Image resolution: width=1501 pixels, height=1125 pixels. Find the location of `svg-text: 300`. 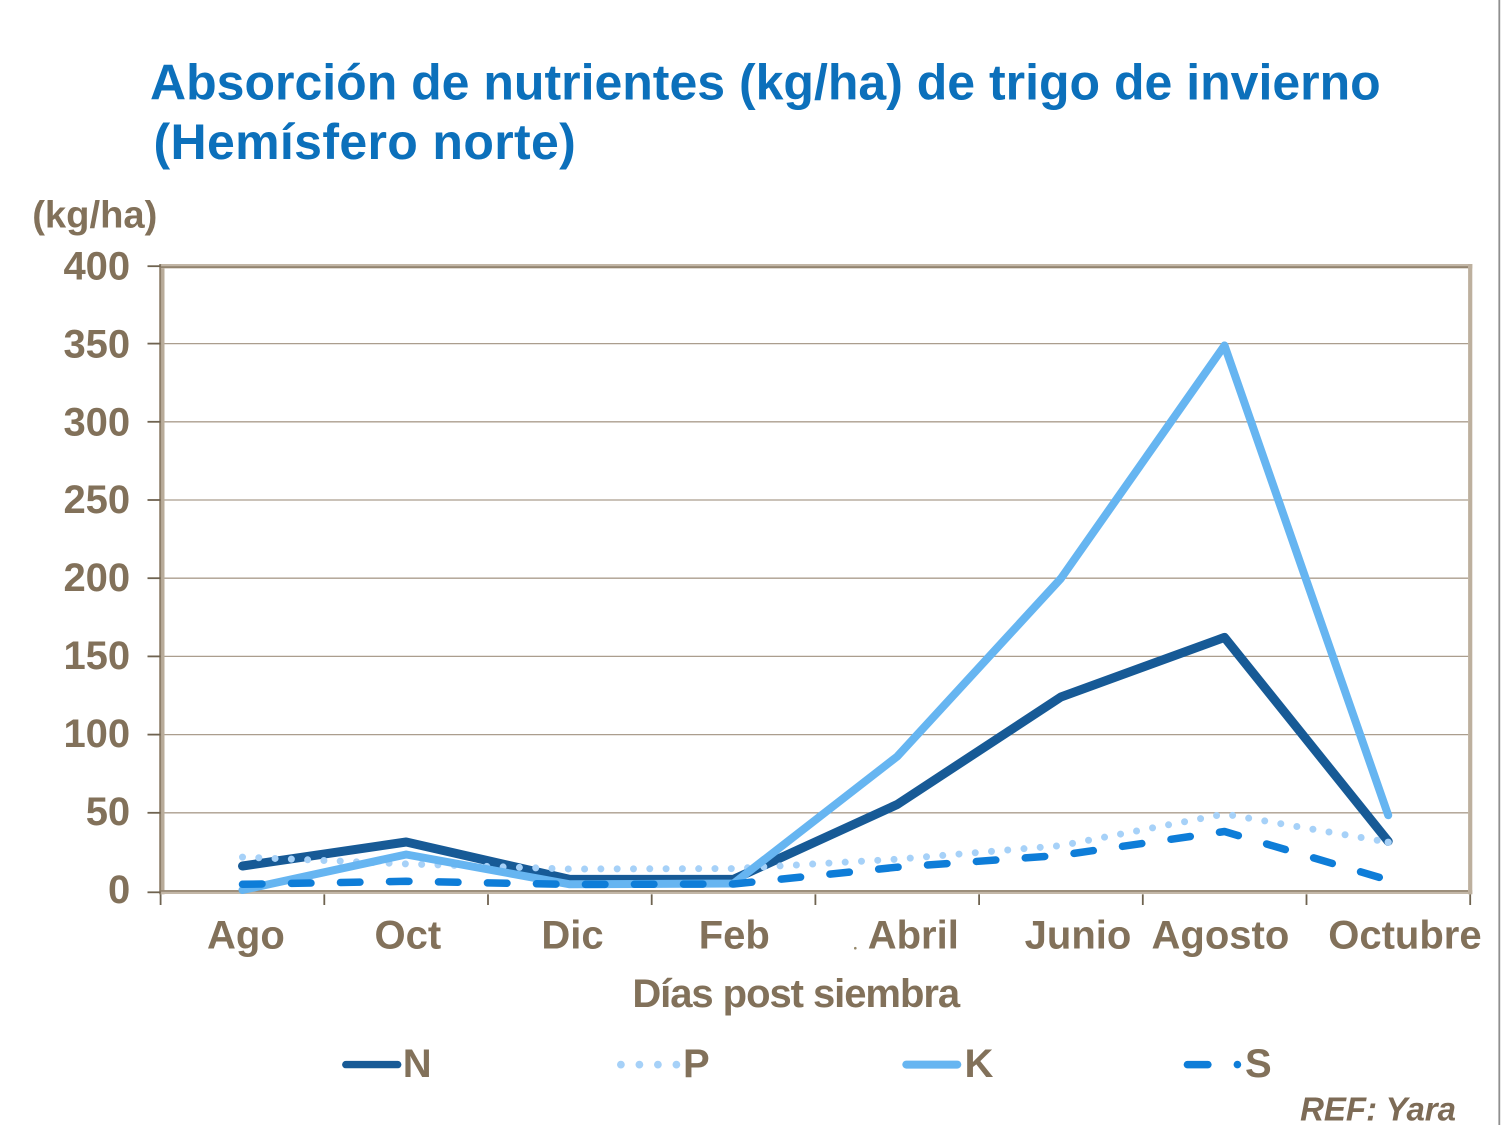

svg-text: 300 is located at coordinates (96, 422).